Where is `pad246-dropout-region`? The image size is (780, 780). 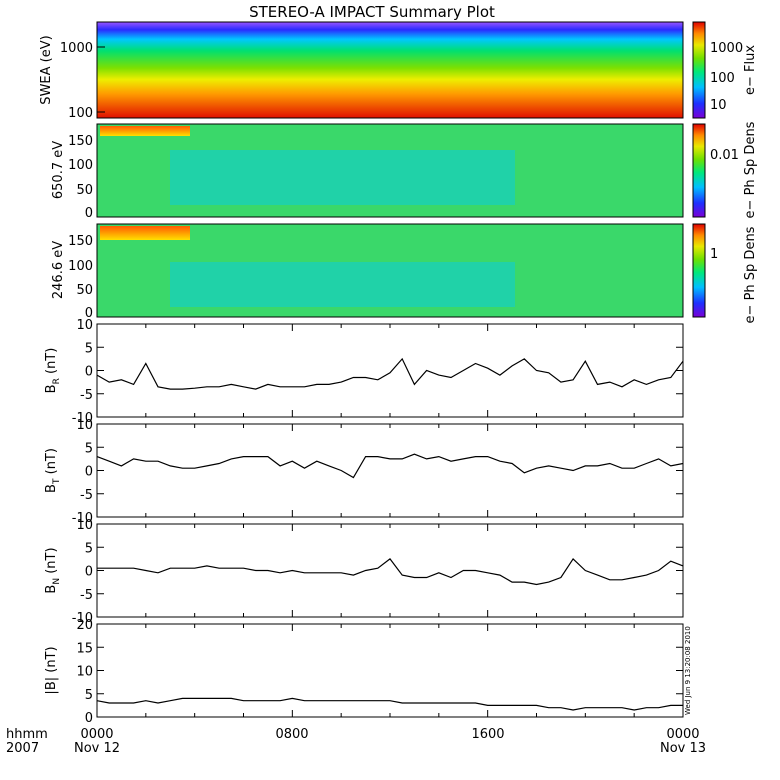
pad246-dropout-region is located at coordinates (342, 284).